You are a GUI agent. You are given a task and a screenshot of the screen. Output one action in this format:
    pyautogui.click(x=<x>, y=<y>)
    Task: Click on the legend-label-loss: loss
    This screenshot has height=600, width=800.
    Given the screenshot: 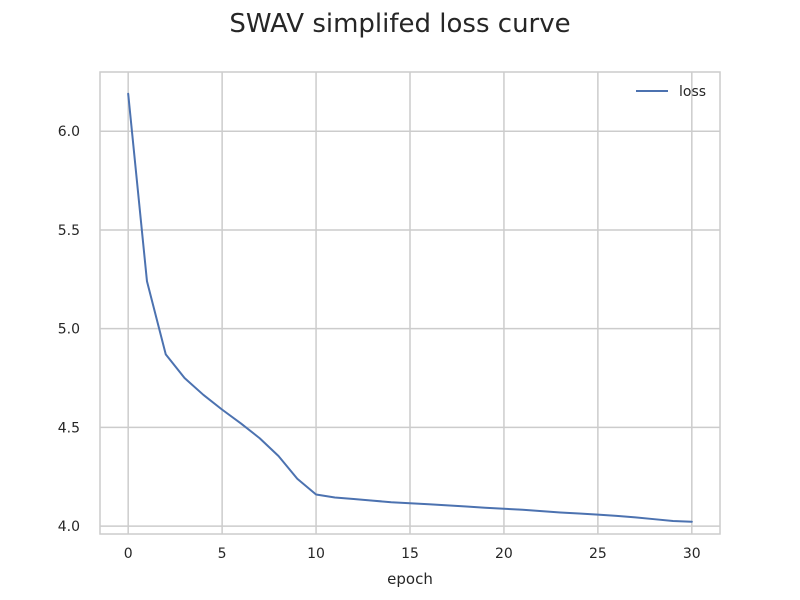 What is the action you would take?
    pyautogui.click(x=692, y=92)
    